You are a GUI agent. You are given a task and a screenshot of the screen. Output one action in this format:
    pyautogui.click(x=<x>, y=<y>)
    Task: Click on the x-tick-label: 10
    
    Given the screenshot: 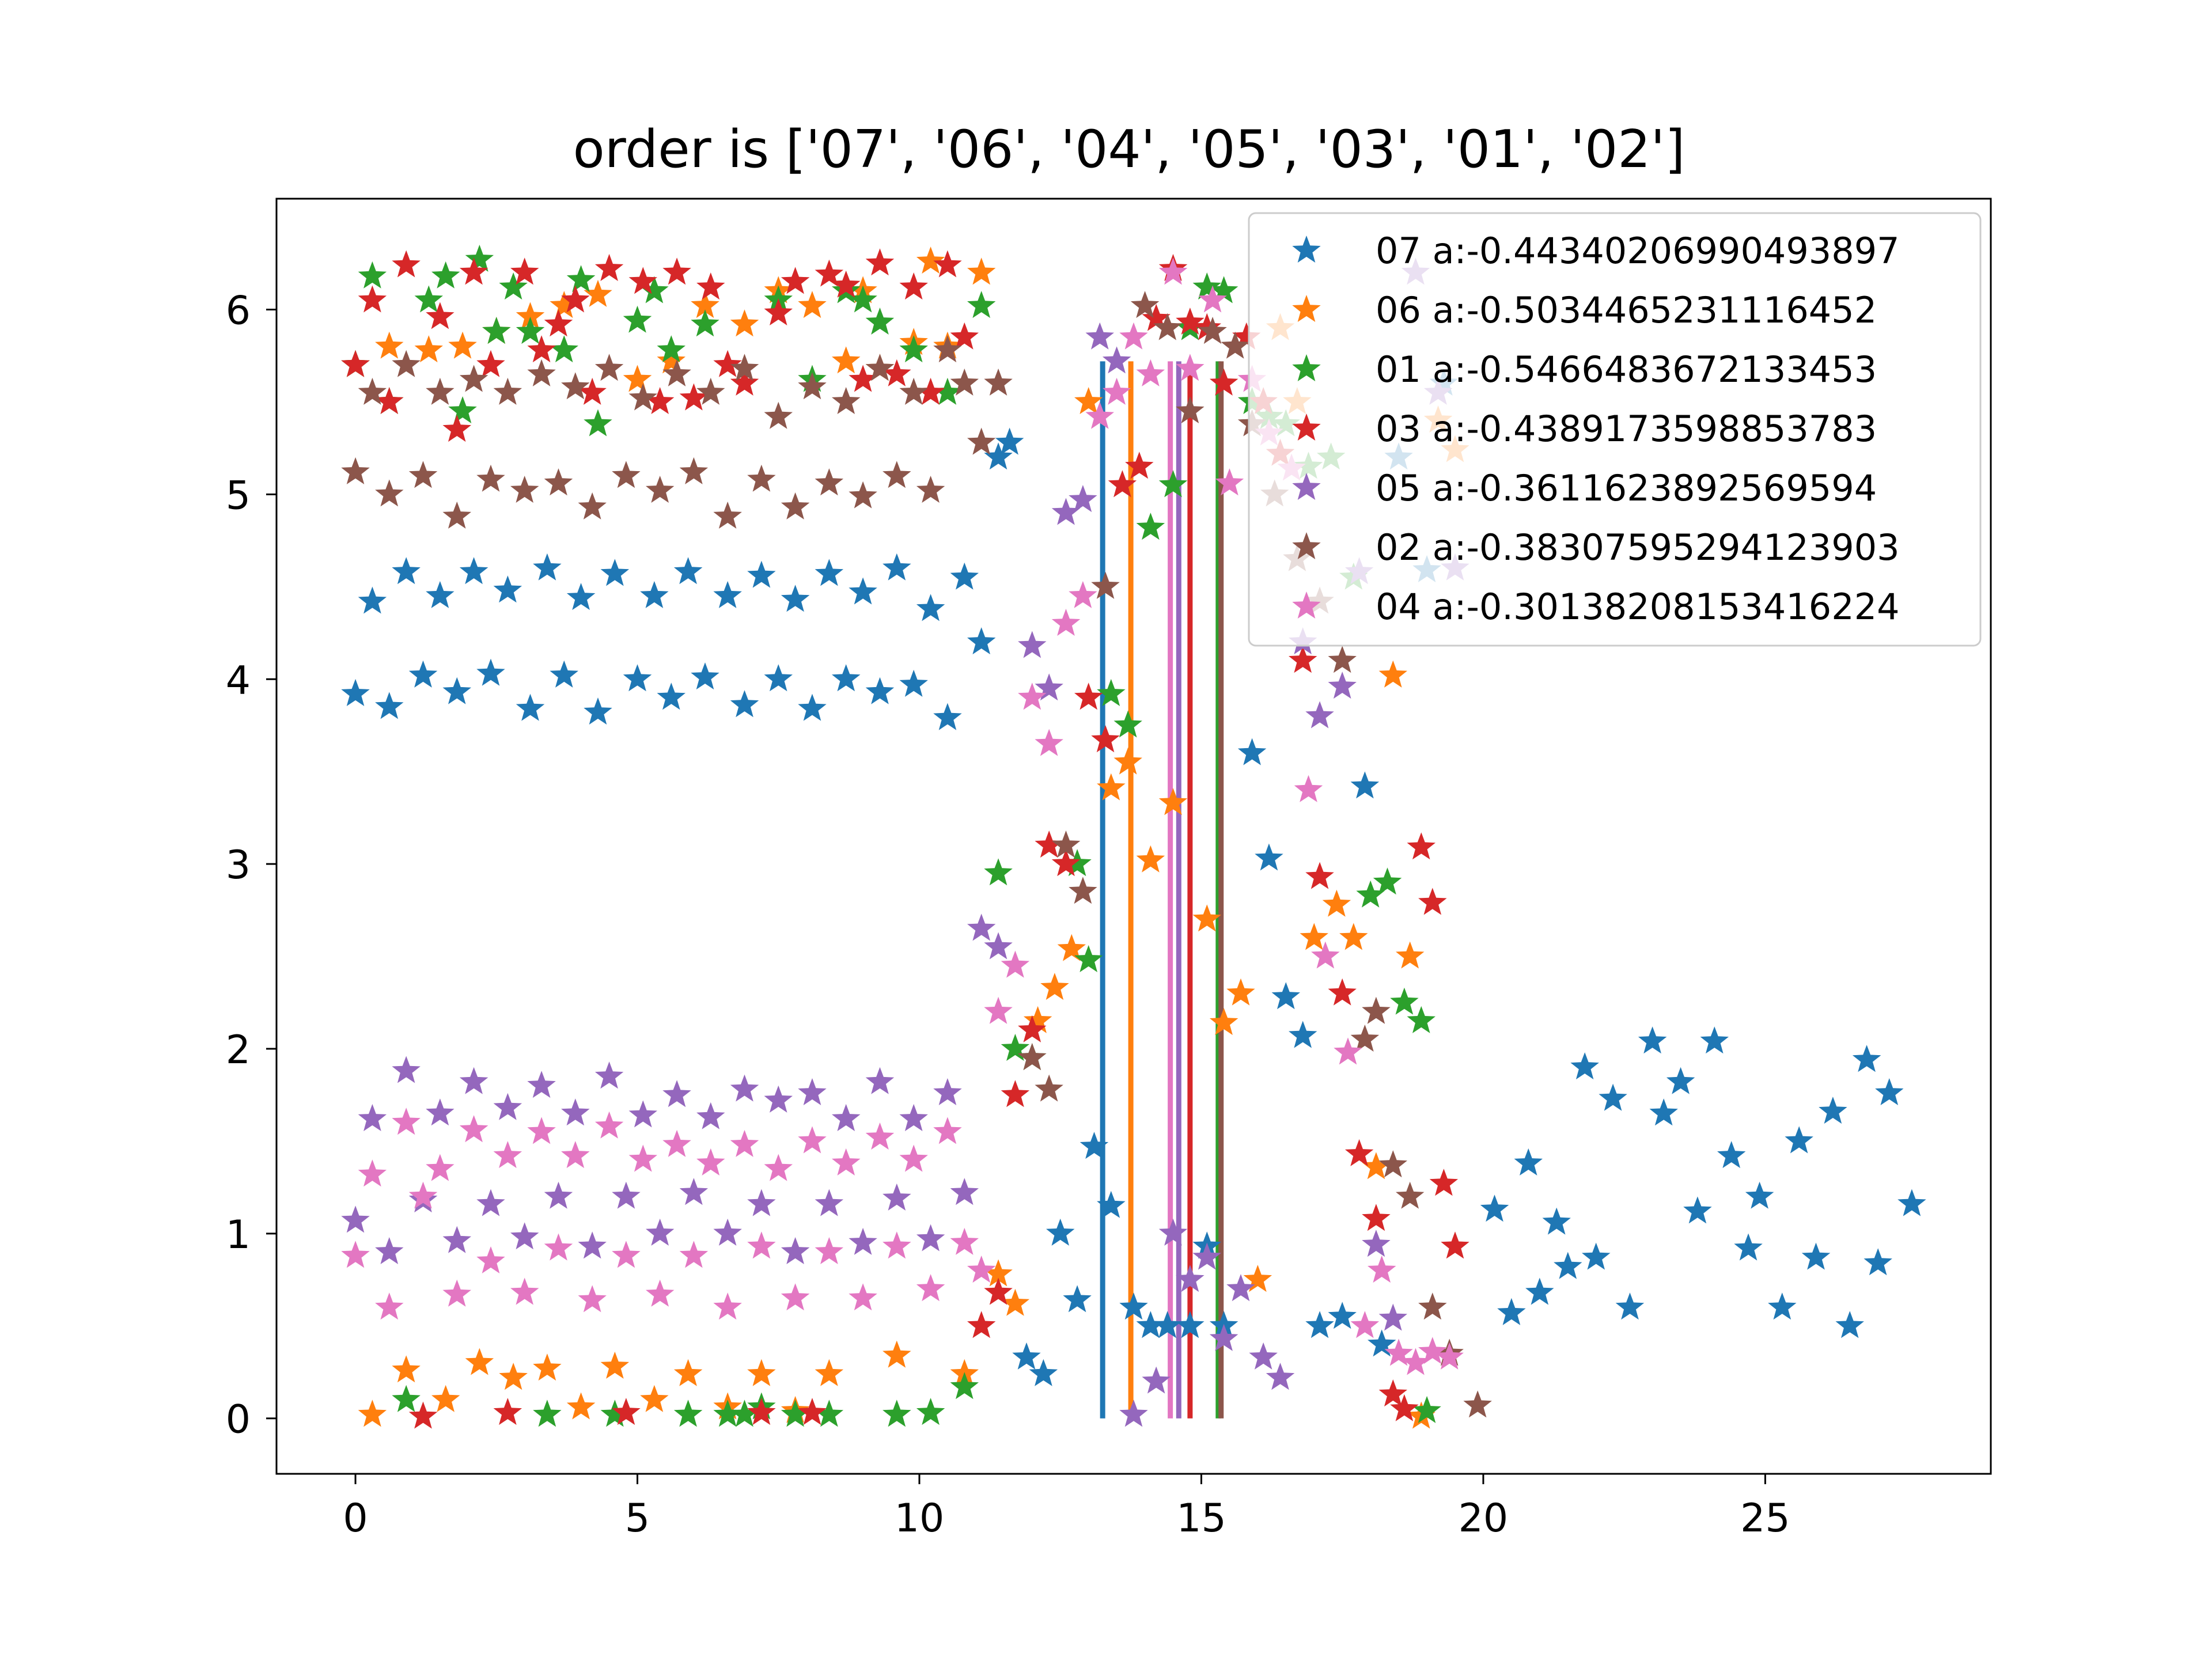 What is the action you would take?
    pyautogui.click(x=920, y=1518)
    